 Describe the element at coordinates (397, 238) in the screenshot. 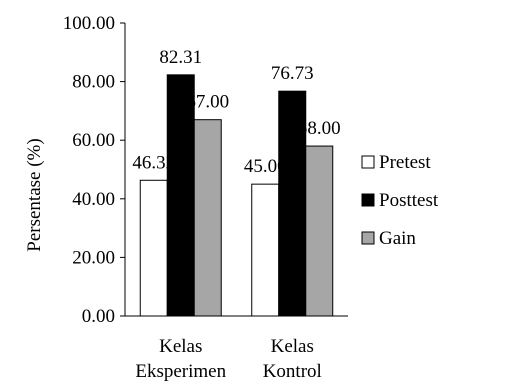

I see `legend-label: Gain` at that location.